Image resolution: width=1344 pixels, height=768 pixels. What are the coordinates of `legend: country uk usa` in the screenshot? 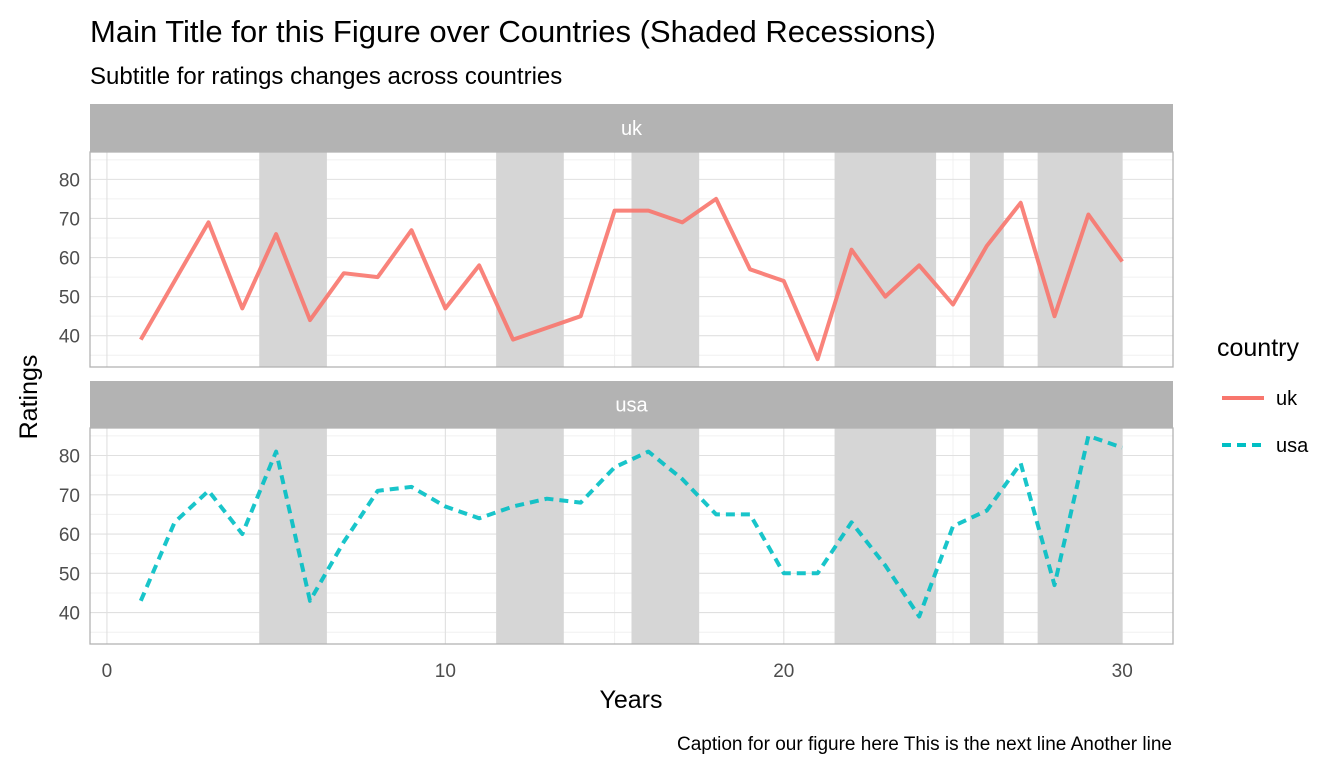 It's located at (1263, 395).